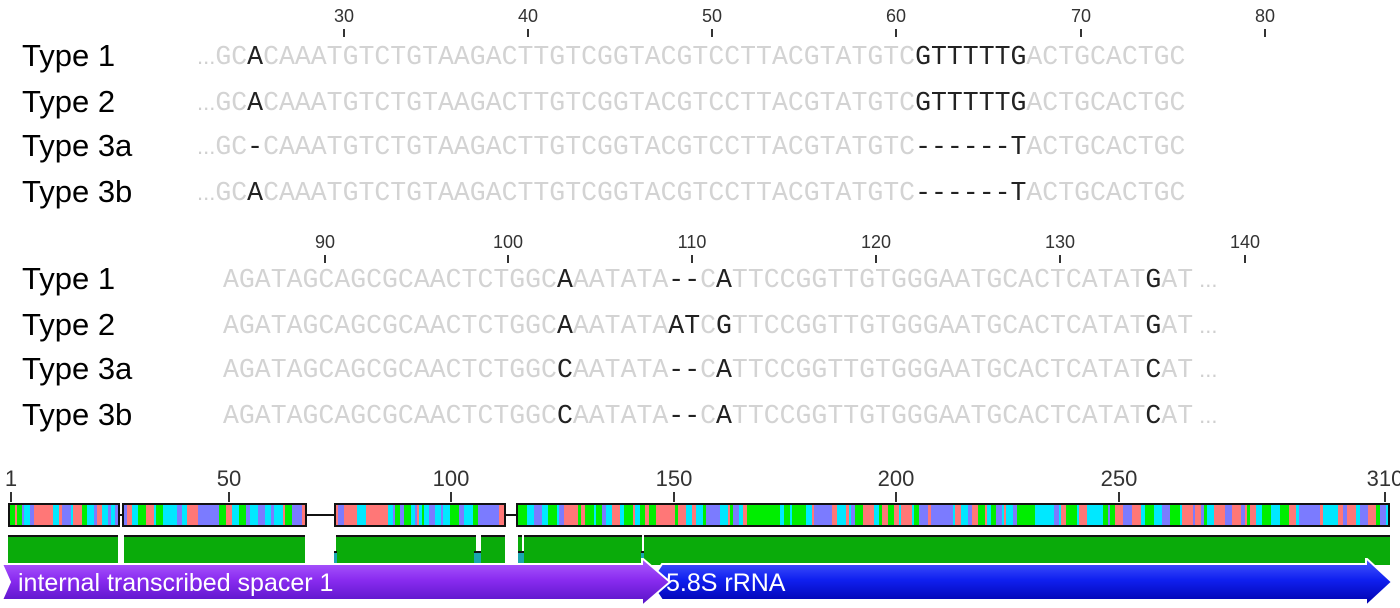  Describe the element at coordinates (336, 583) in the screenshot. I see `feature-arrow-its1: internal transcribed spacer 1` at that location.